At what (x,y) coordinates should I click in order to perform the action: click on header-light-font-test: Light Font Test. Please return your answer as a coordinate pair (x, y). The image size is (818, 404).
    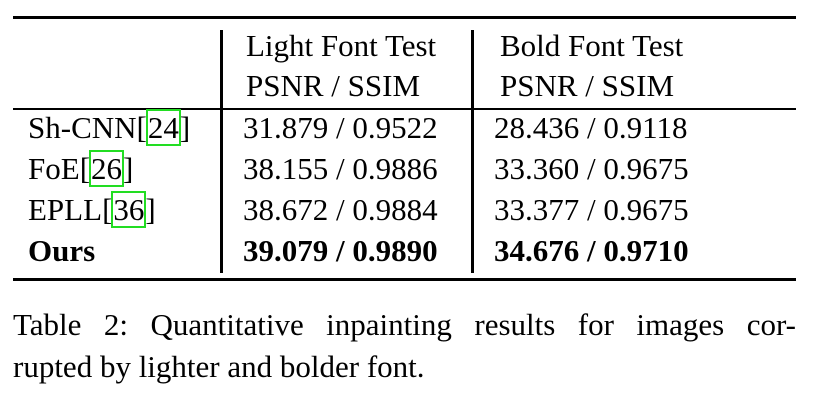
    Looking at the image, I should click on (341, 45).